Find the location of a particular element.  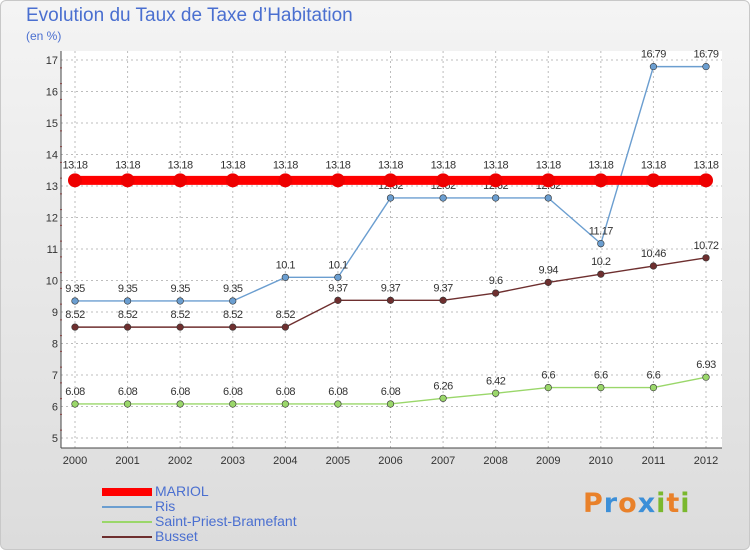

x-tick-label: 2010 is located at coordinates (601, 461).